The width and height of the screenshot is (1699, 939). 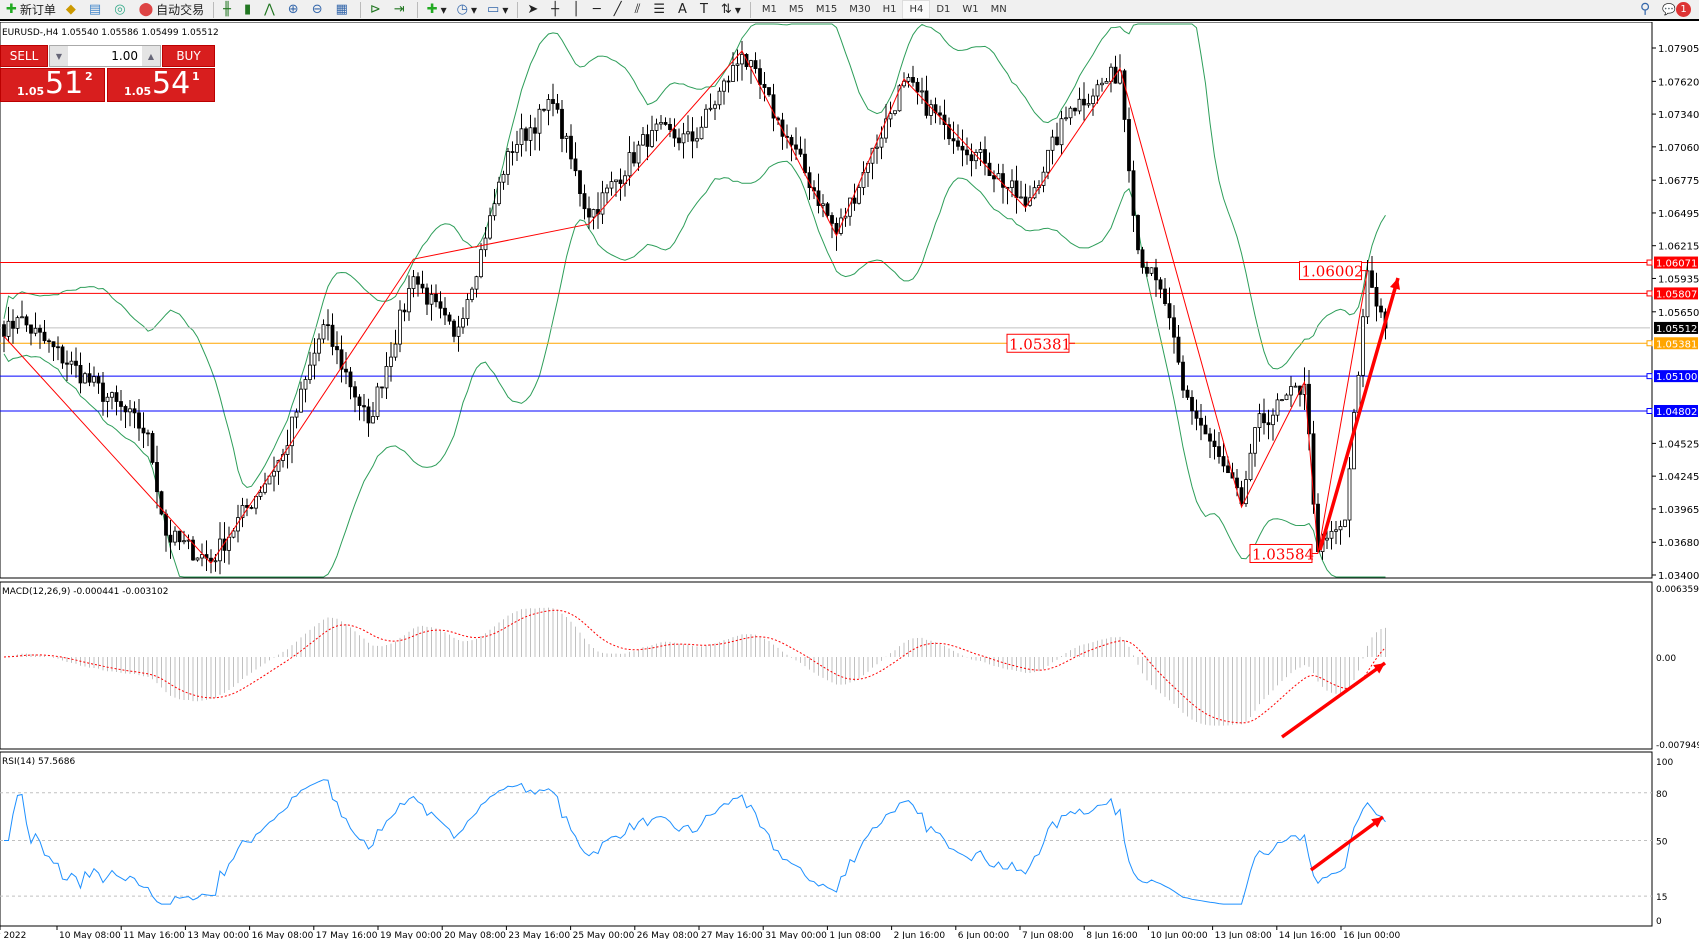 I want to click on bar-chart-button: ╫, so click(x=228, y=9).